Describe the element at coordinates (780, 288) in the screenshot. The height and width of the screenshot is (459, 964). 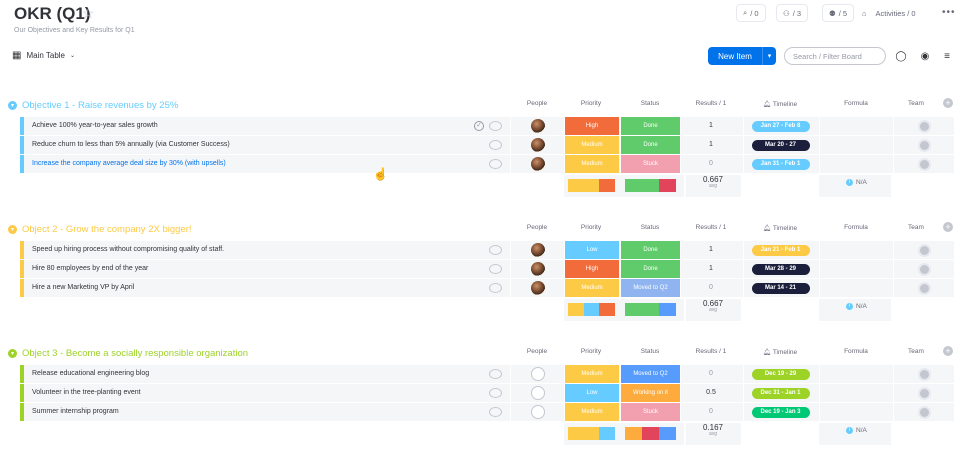
I see `timeline-cell: Mar 14 - 21` at that location.